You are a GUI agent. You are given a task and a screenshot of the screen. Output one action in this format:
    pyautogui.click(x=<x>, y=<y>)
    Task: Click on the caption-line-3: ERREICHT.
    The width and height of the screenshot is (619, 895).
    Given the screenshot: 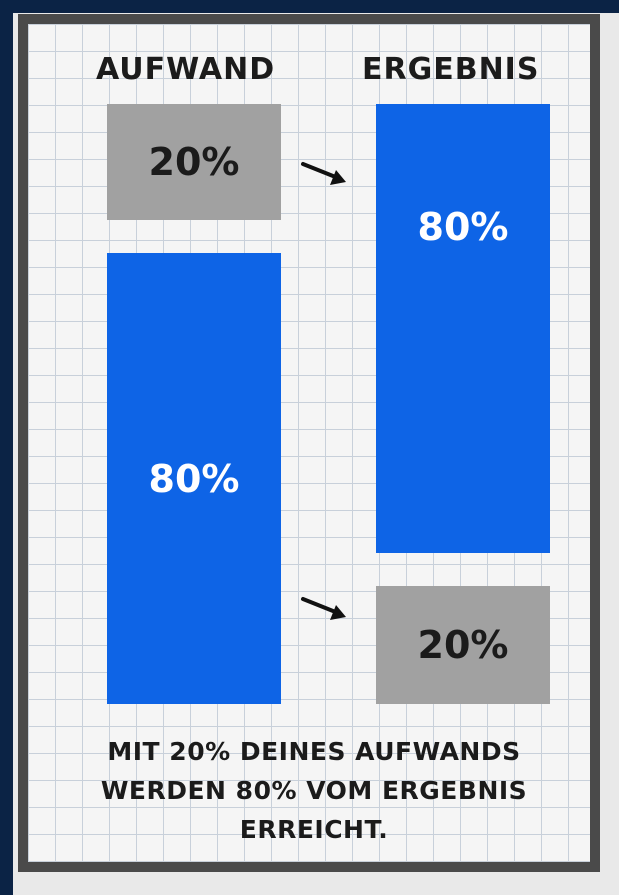 What is the action you would take?
    pyautogui.click(x=314, y=829)
    